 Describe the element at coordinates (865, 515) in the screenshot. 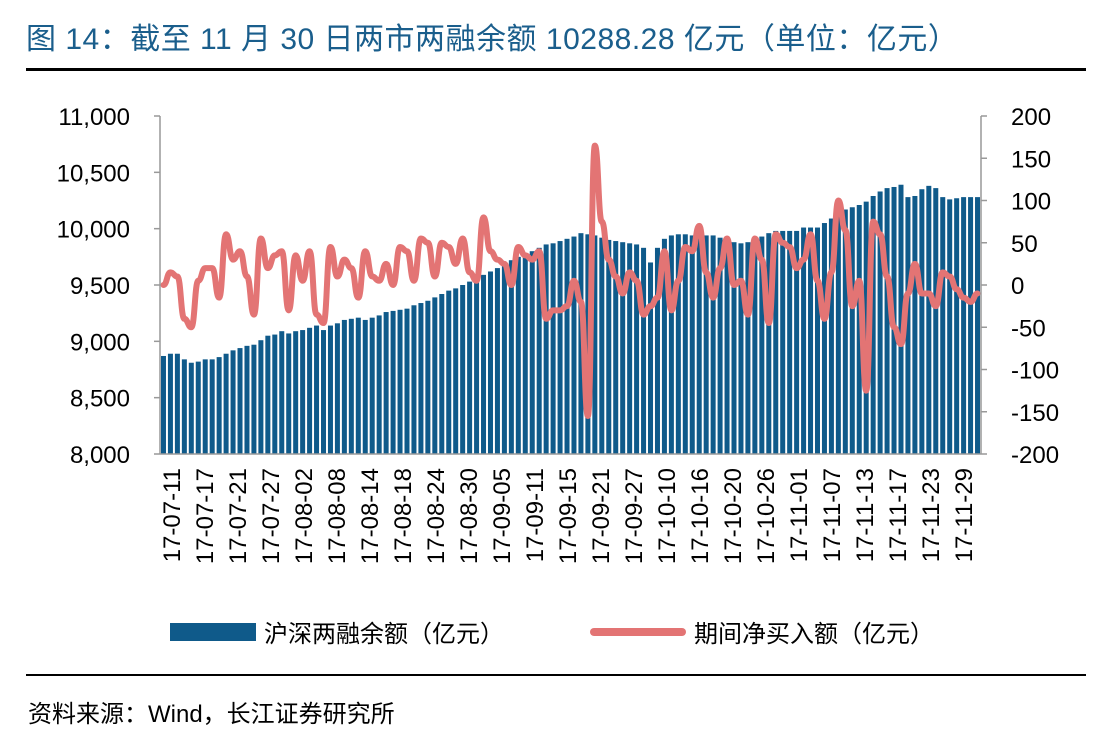

I see `x-tick-label: 17-11-13` at that location.